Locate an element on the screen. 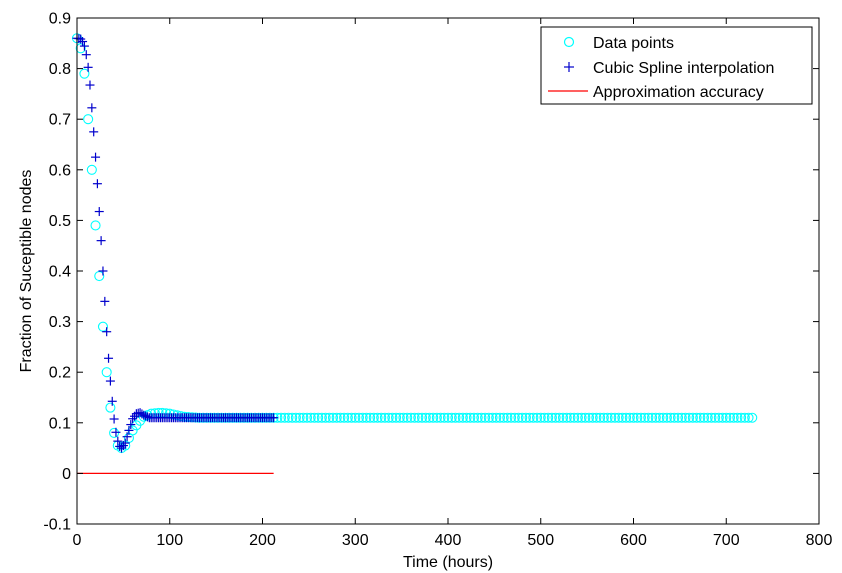 The width and height of the screenshot is (842, 573). x-axis-label: Time (hours) is located at coordinates (448, 562).